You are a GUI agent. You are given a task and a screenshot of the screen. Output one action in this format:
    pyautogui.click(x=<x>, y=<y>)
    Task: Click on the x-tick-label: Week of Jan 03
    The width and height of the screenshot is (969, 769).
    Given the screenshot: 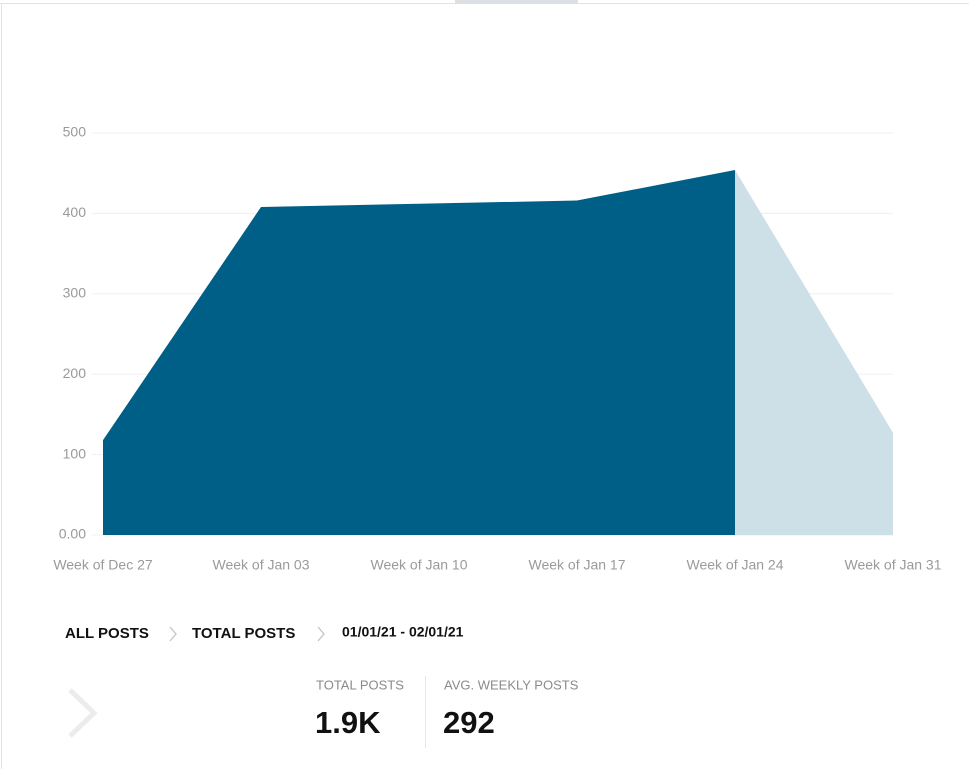 What is the action you would take?
    pyautogui.click(x=260, y=565)
    